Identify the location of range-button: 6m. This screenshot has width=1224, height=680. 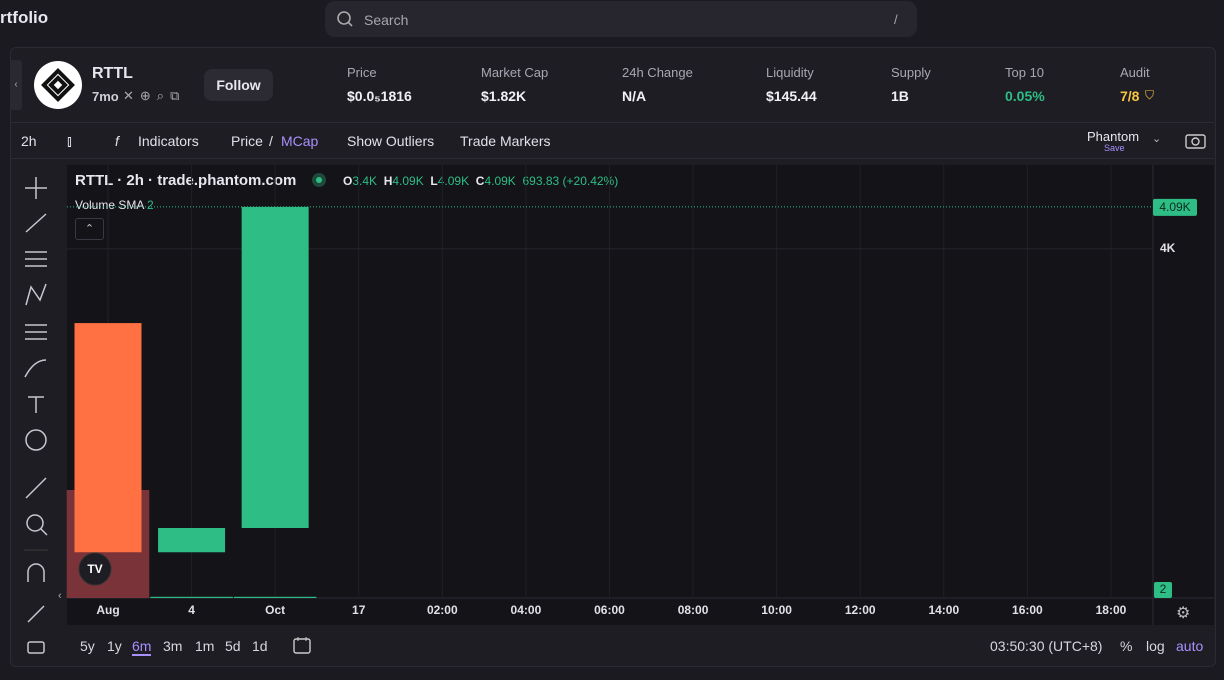
(142, 647).